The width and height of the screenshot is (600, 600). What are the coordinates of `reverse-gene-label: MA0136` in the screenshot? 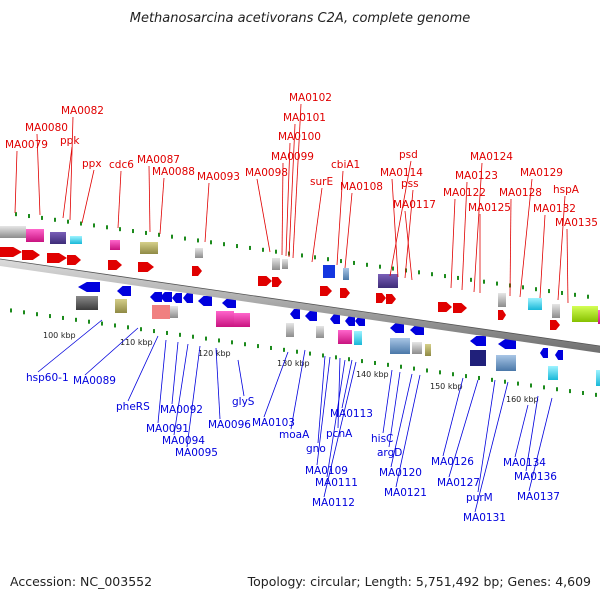 It's located at (535, 477).